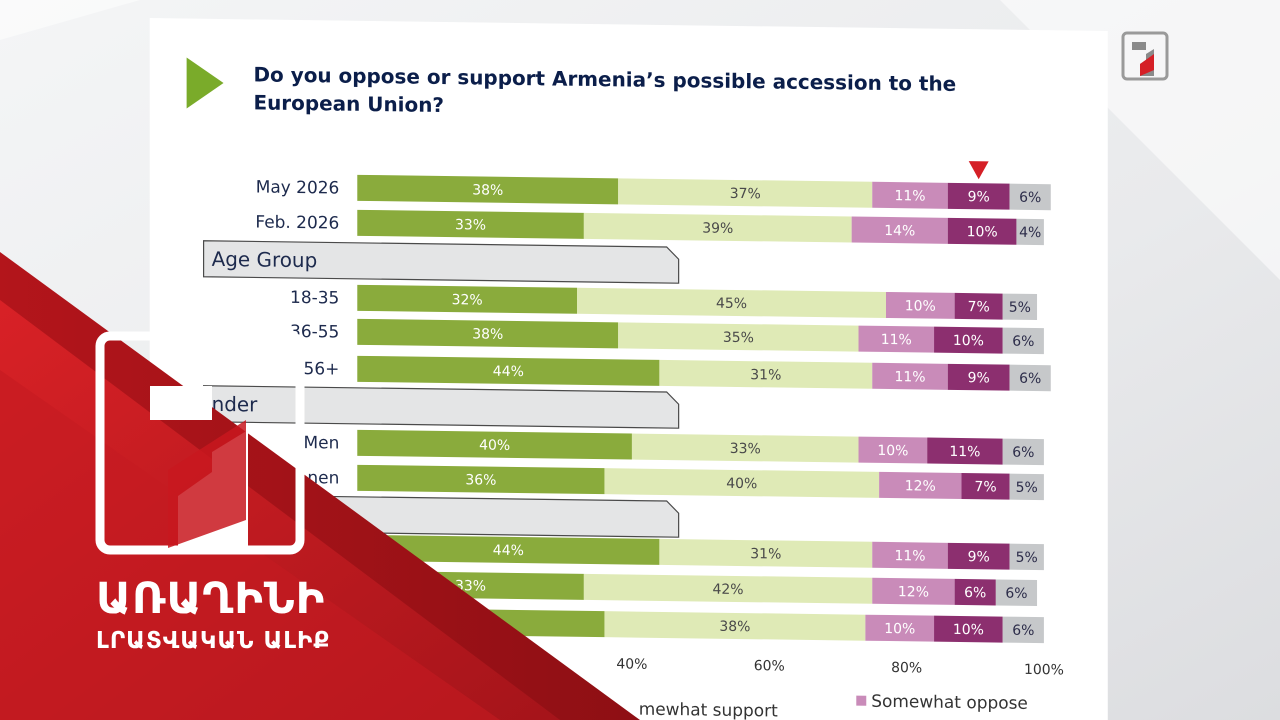  I want to click on data-label: 45%, so click(731, 304).